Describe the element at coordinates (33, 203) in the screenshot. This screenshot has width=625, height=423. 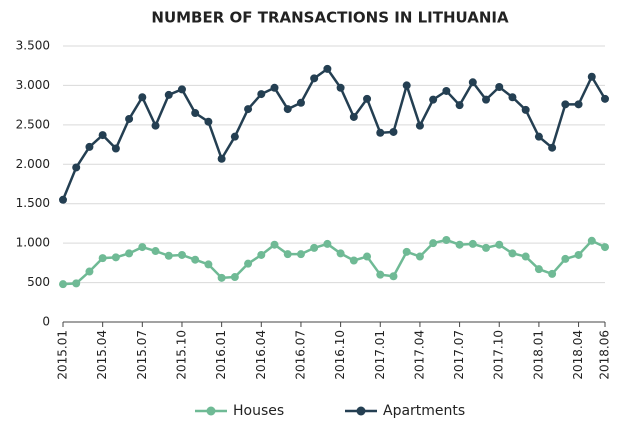
I see `y-tick-label: 1.500` at that location.